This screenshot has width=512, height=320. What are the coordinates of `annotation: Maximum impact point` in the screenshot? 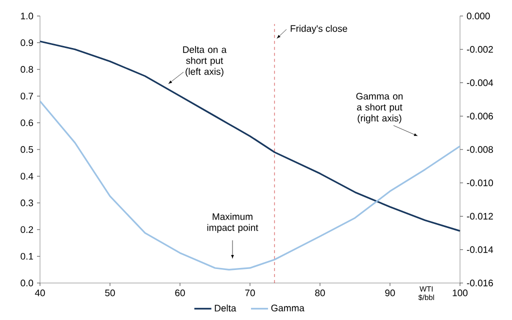 It's located at (232, 223).